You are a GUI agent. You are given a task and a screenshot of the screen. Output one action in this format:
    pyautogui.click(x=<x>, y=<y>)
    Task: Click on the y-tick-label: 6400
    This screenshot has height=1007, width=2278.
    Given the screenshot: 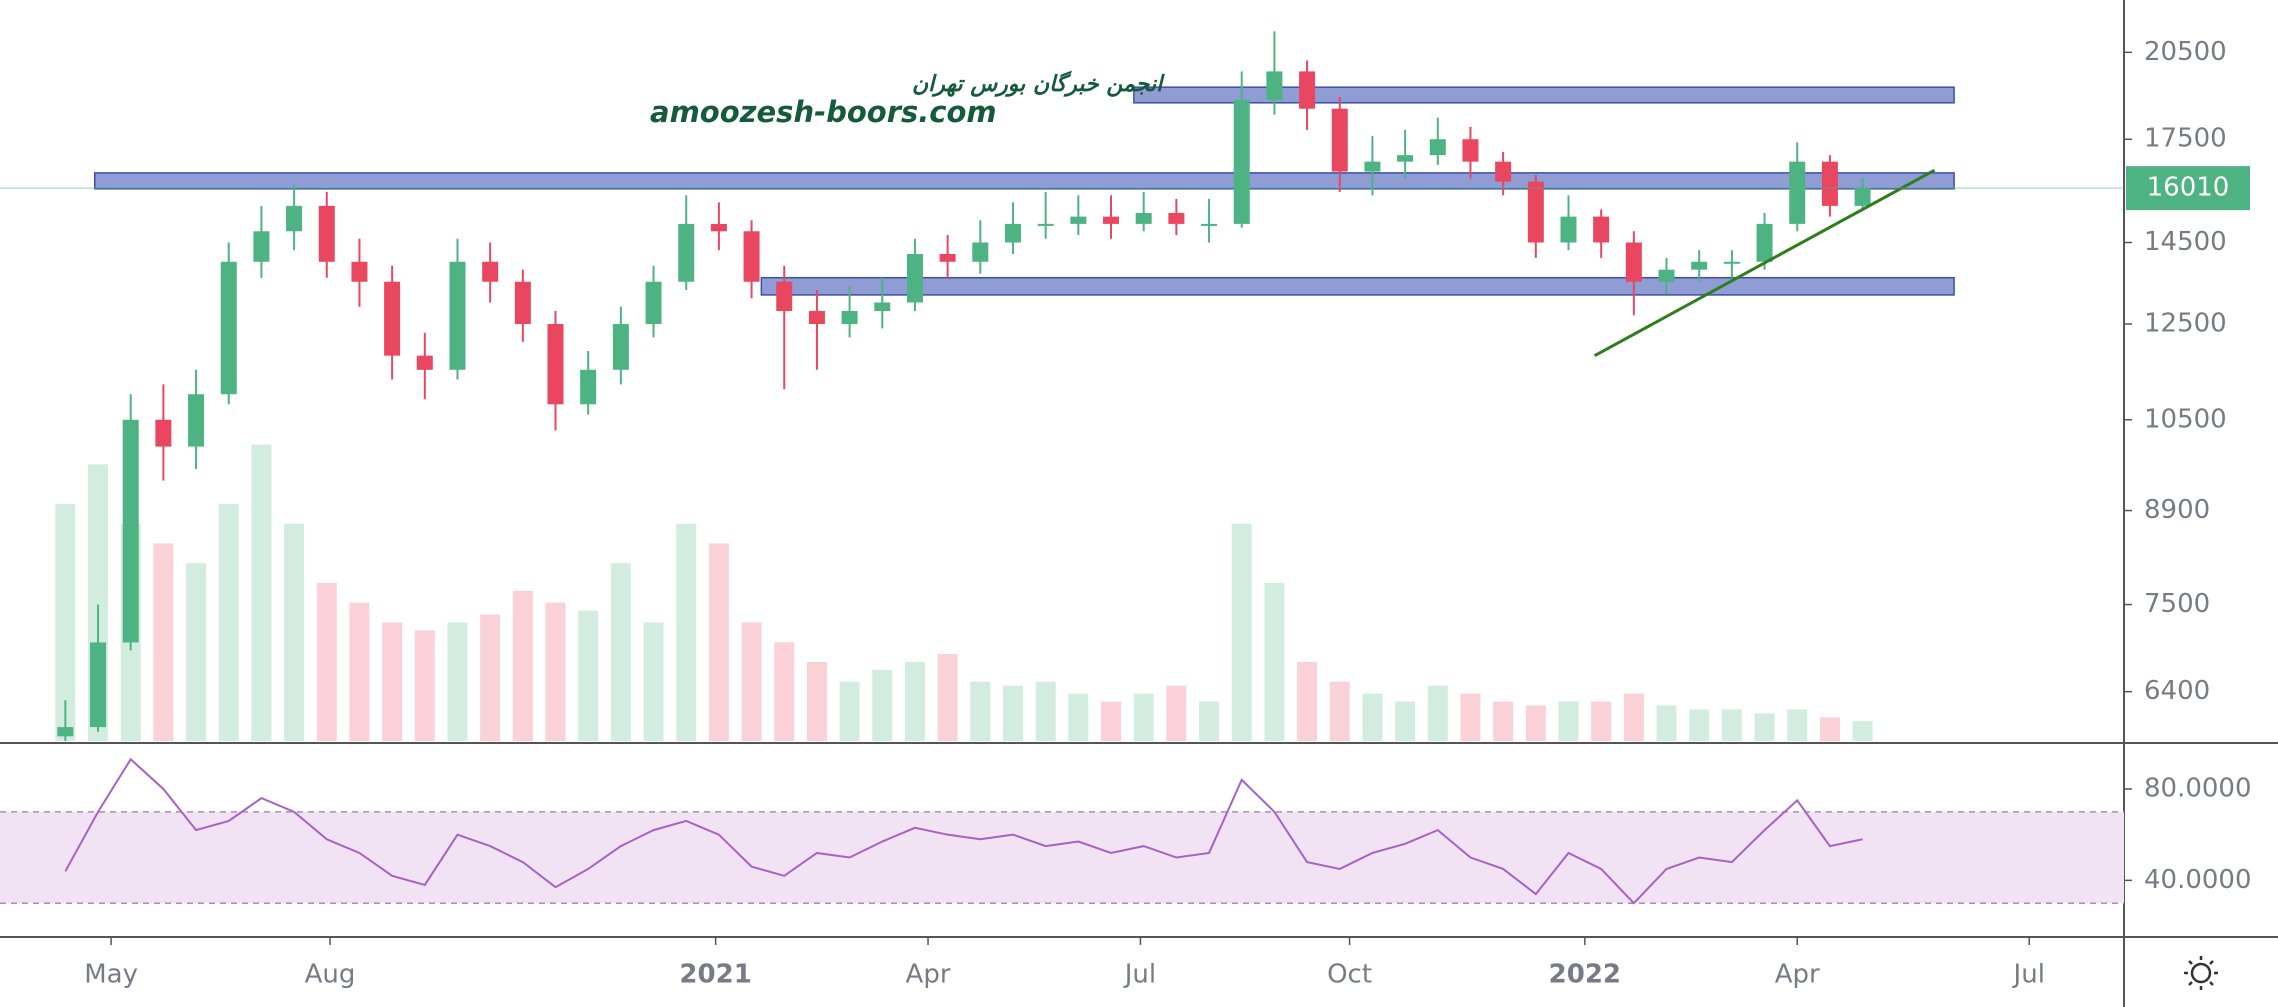 What is the action you would take?
    pyautogui.click(x=2177, y=691)
    